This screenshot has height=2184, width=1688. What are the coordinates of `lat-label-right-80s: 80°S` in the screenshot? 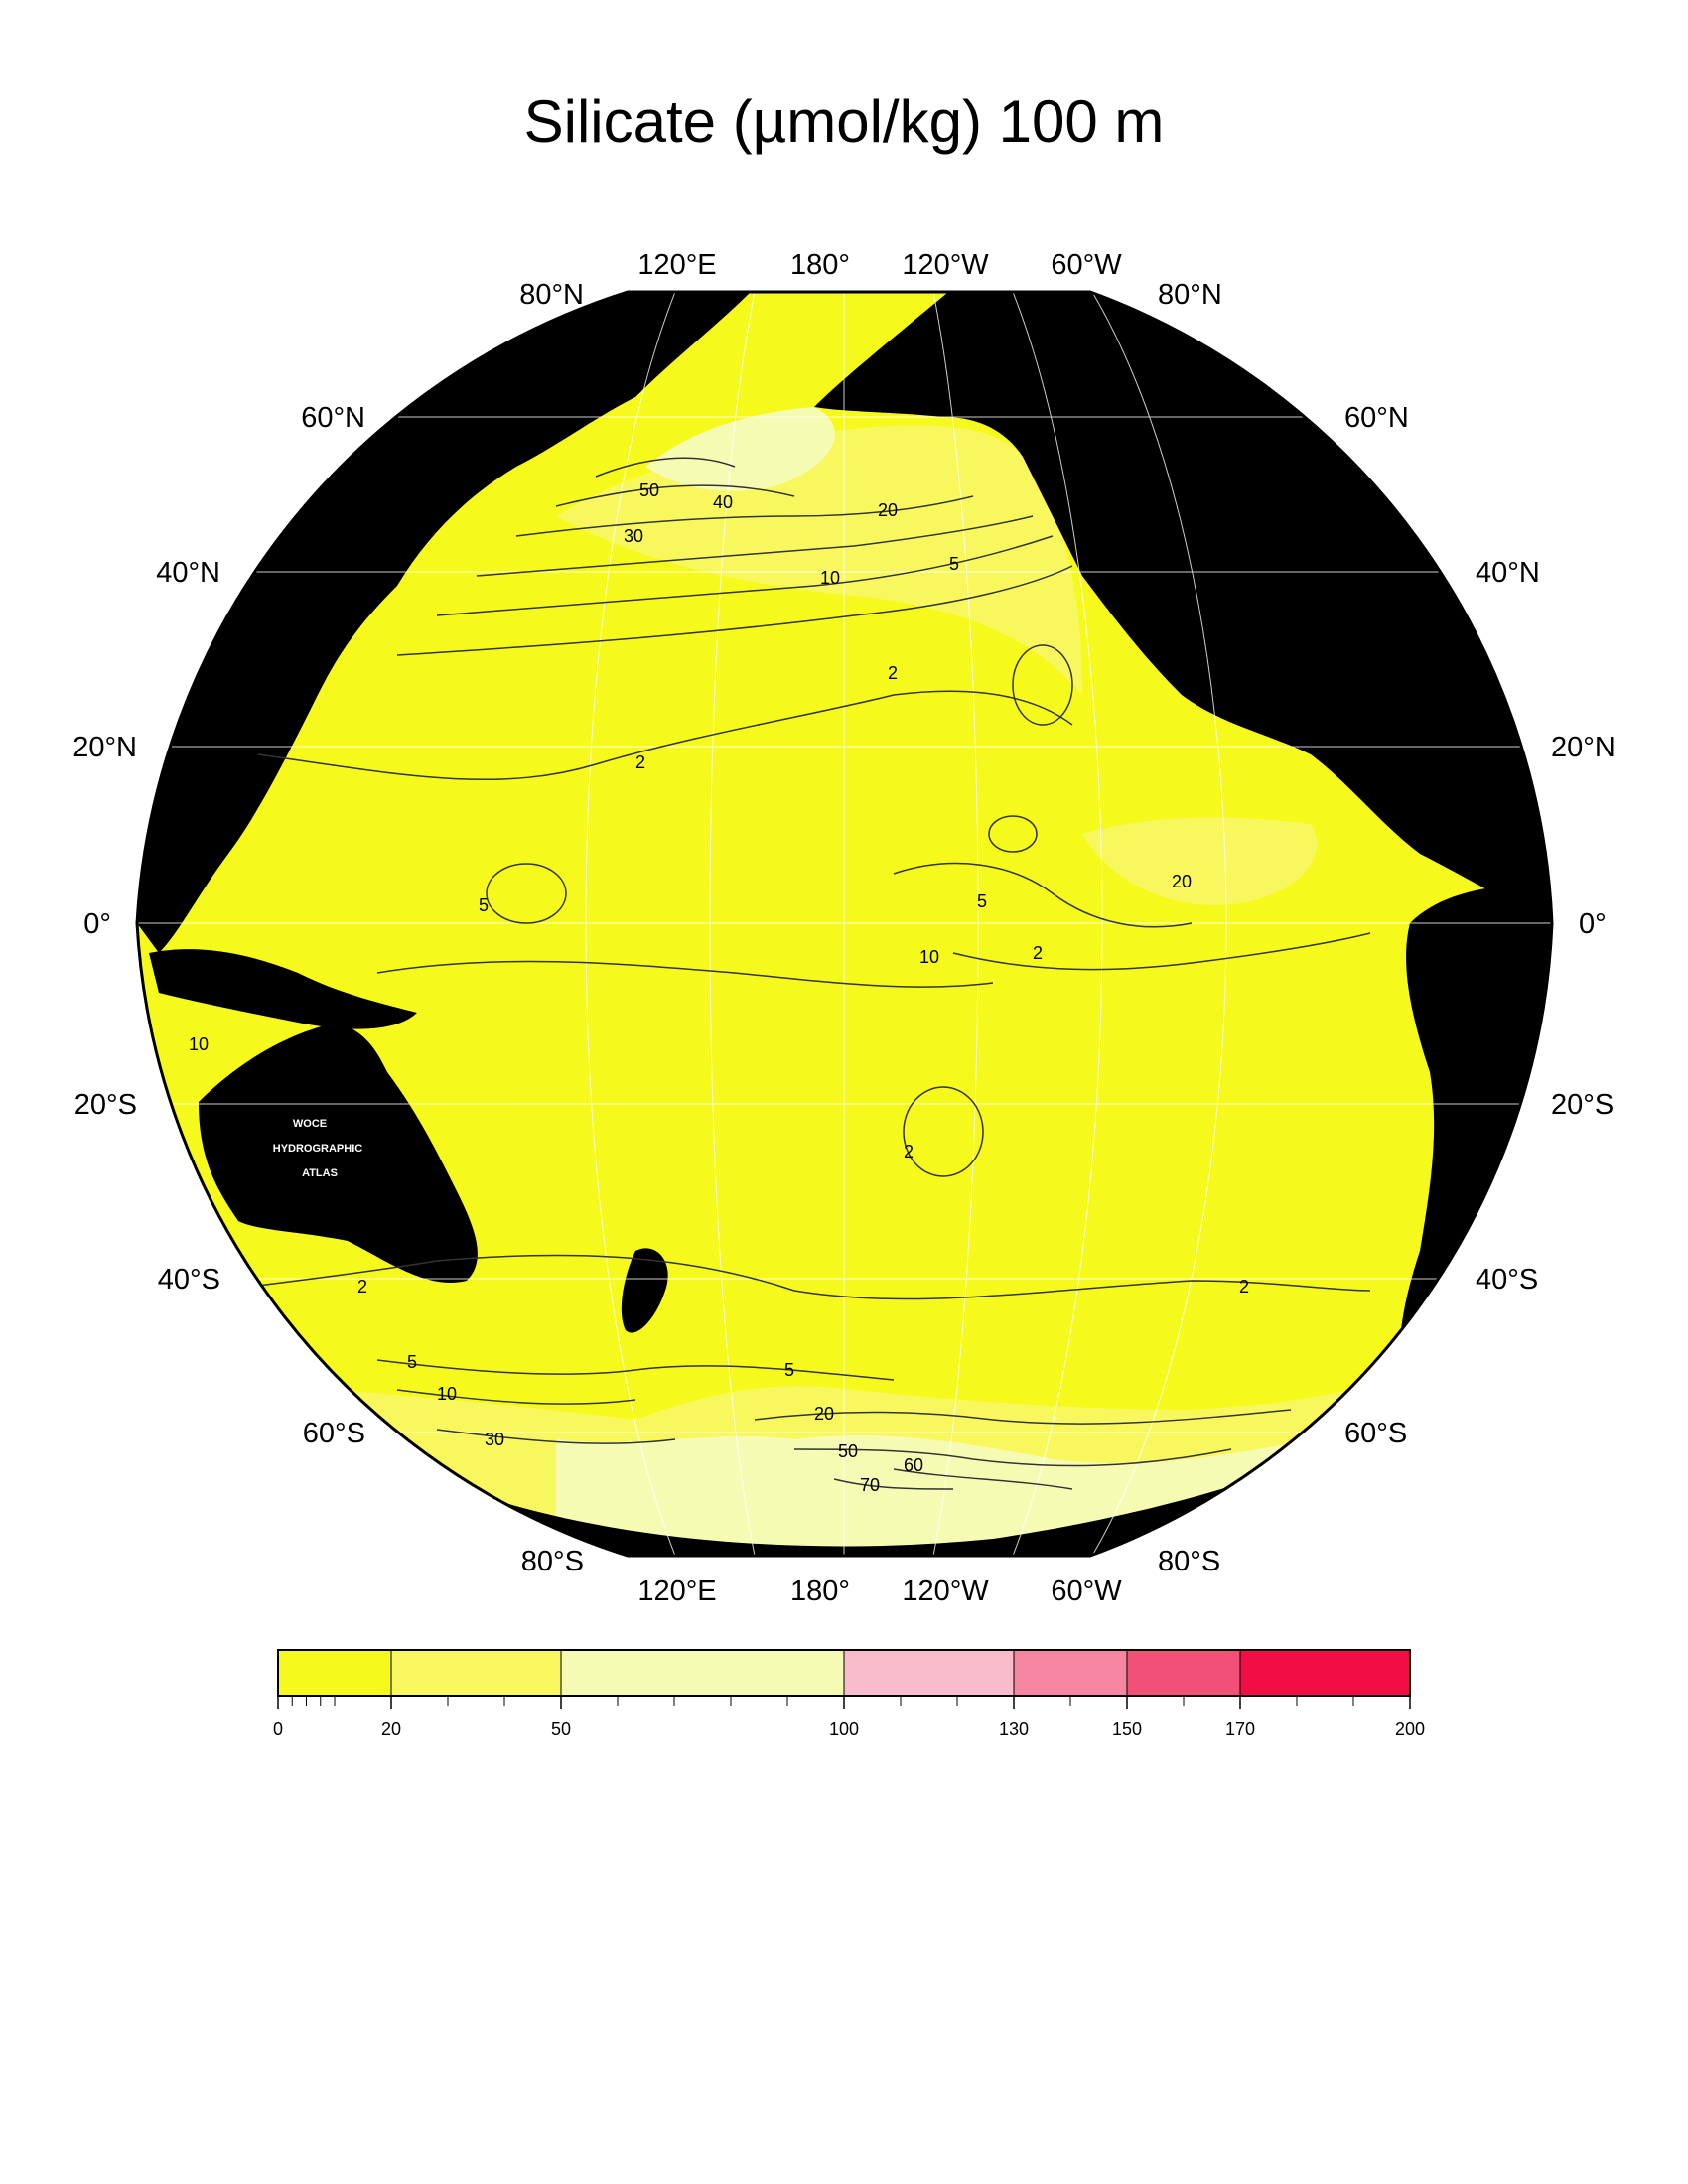 It's located at (1189, 1561).